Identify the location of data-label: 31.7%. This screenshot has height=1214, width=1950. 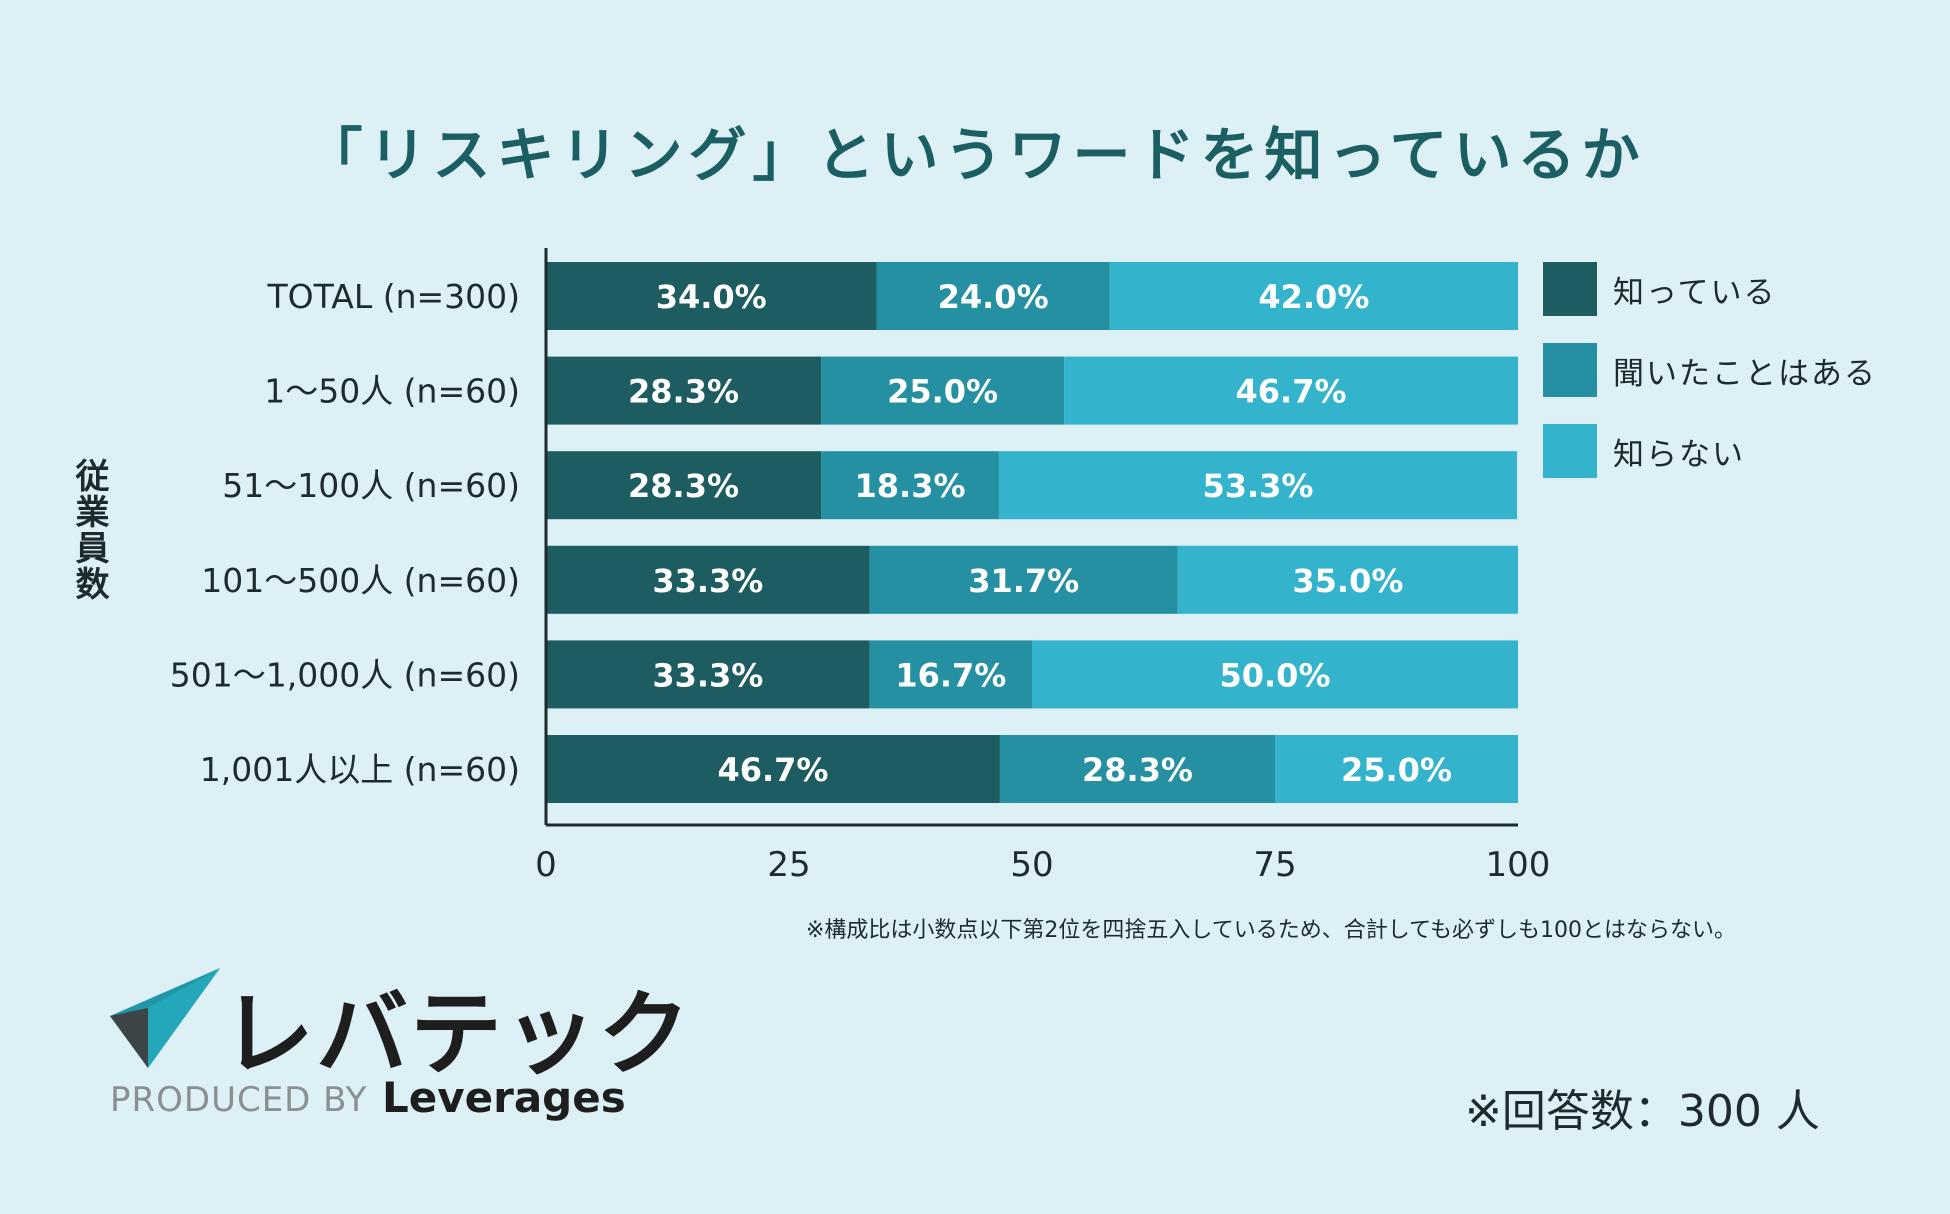
(1023, 581).